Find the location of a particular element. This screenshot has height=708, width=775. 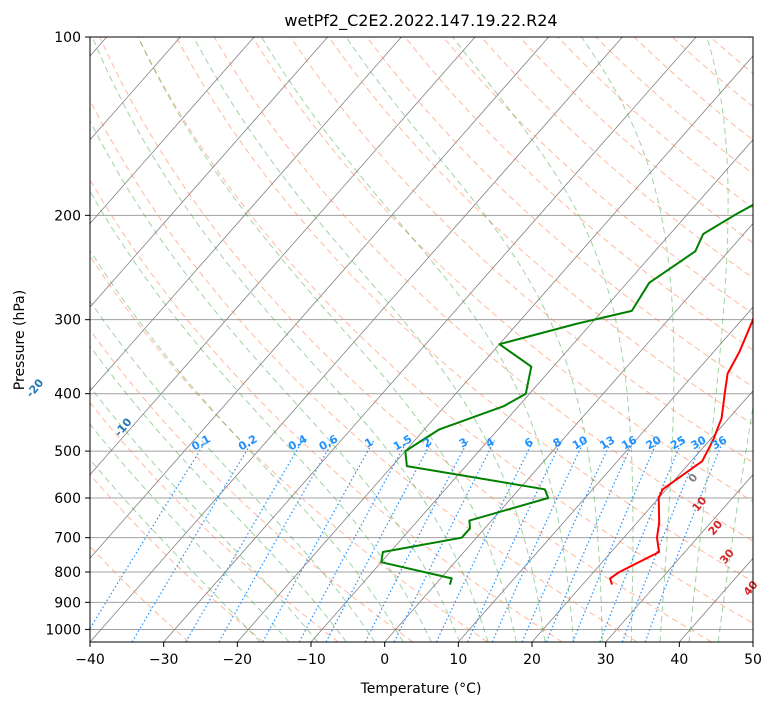

y-tick-label: 900 is located at coordinates (67, 603).